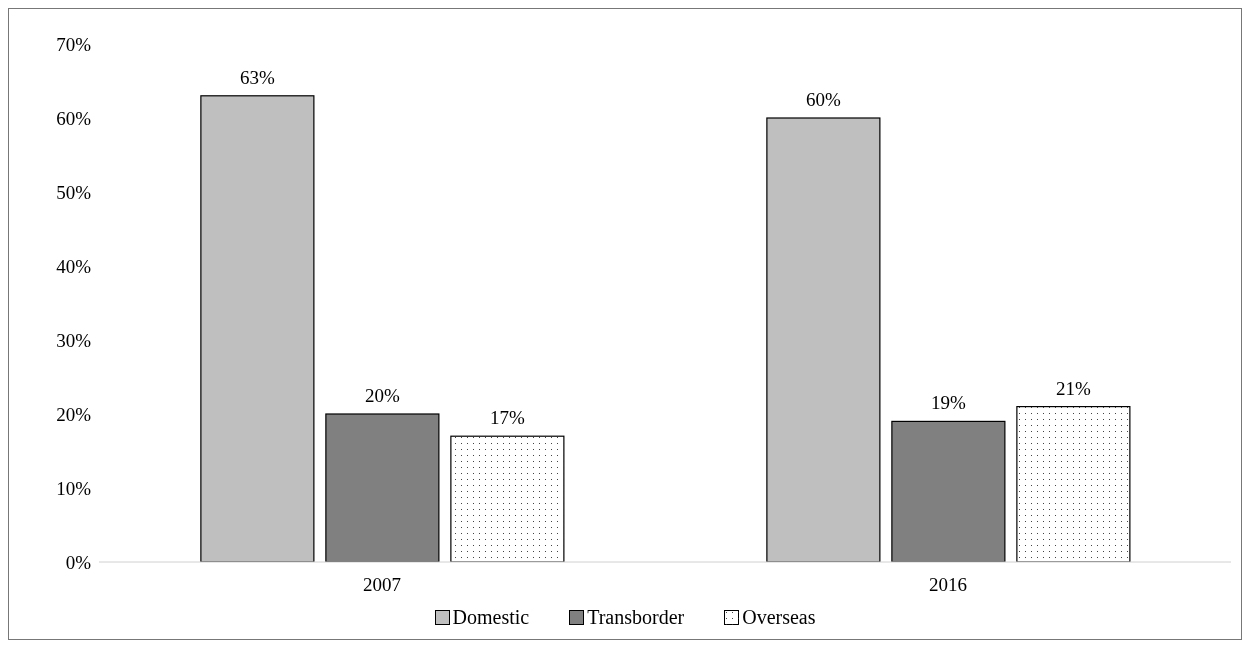  Describe the element at coordinates (823, 99) in the screenshot. I see `data-label: 60%` at that location.